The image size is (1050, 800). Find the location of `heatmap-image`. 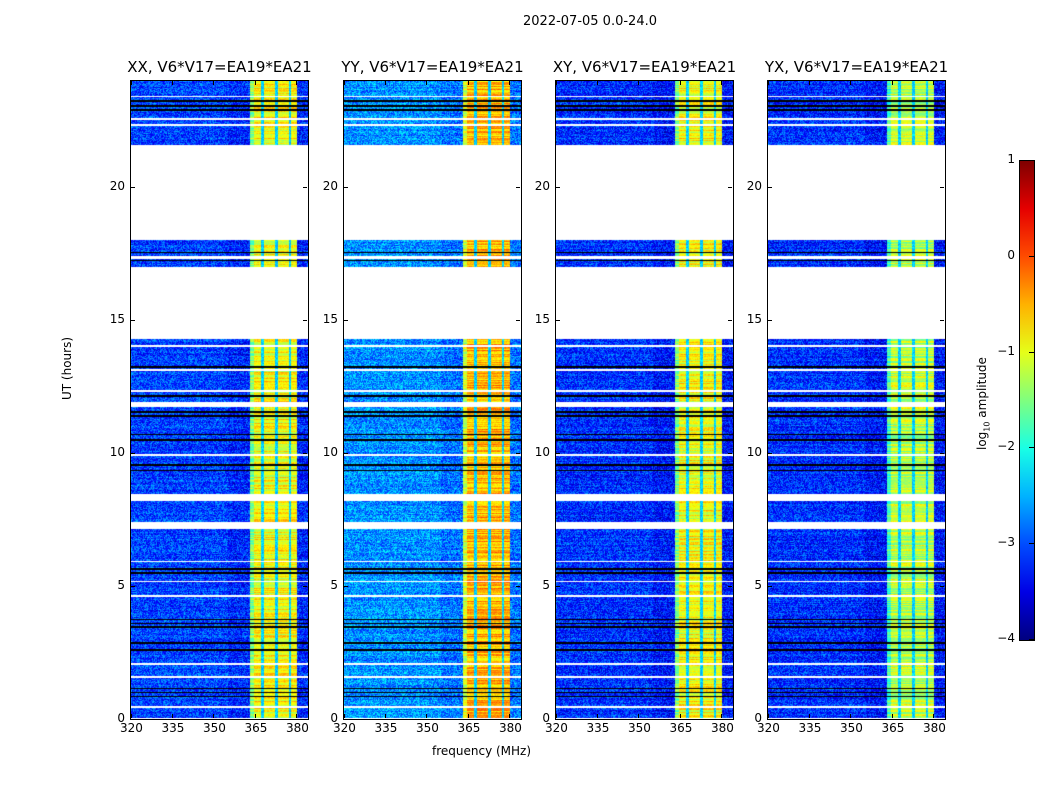

heatmap-image is located at coordinates (432, 400).